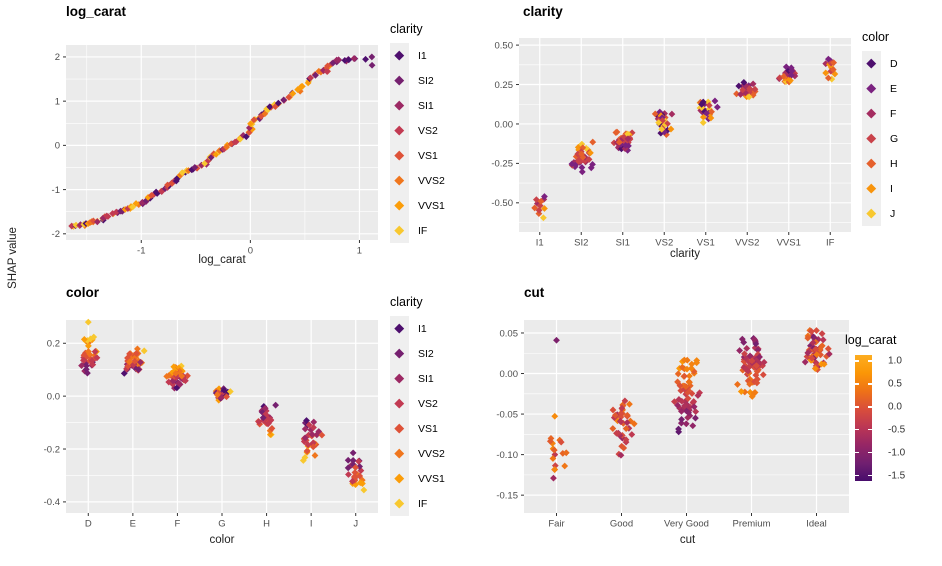 This screenshot has width=942, height=566. What do you see at coordinates (431, 453) in the screenshot?
I see `legend-item-label: VVS2` at bounding box center [431, 453].